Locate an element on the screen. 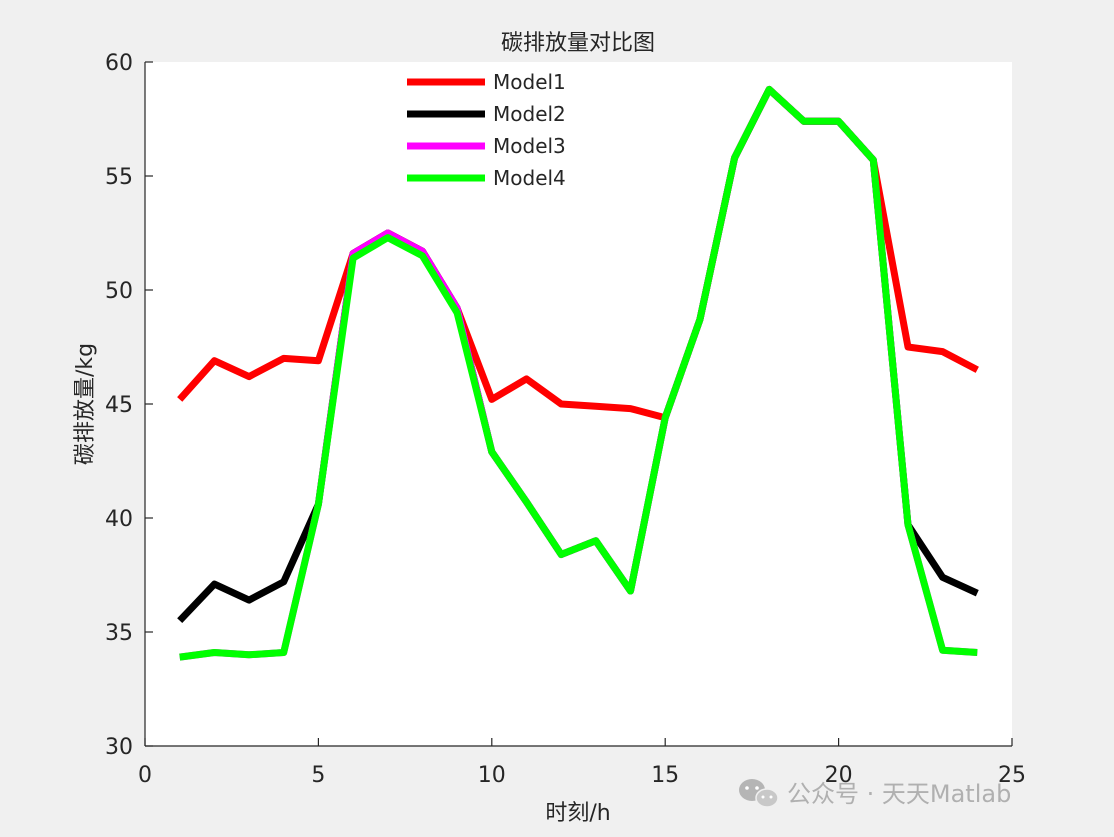 The height and width of the screenshot is (837, 1114). watermark-text: 公众号 · 天天Matlab is located at coordinates (899, 794).